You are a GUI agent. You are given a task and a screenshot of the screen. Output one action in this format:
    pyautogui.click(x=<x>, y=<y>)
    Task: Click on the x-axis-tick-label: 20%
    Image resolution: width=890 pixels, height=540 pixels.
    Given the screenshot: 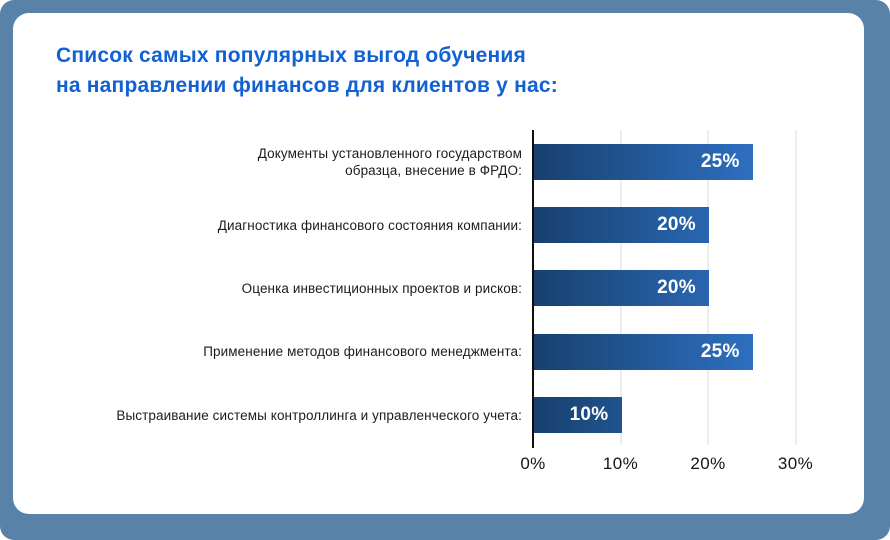 What is the action you would take?
    pyautogui.click(x=708, y=463)
    